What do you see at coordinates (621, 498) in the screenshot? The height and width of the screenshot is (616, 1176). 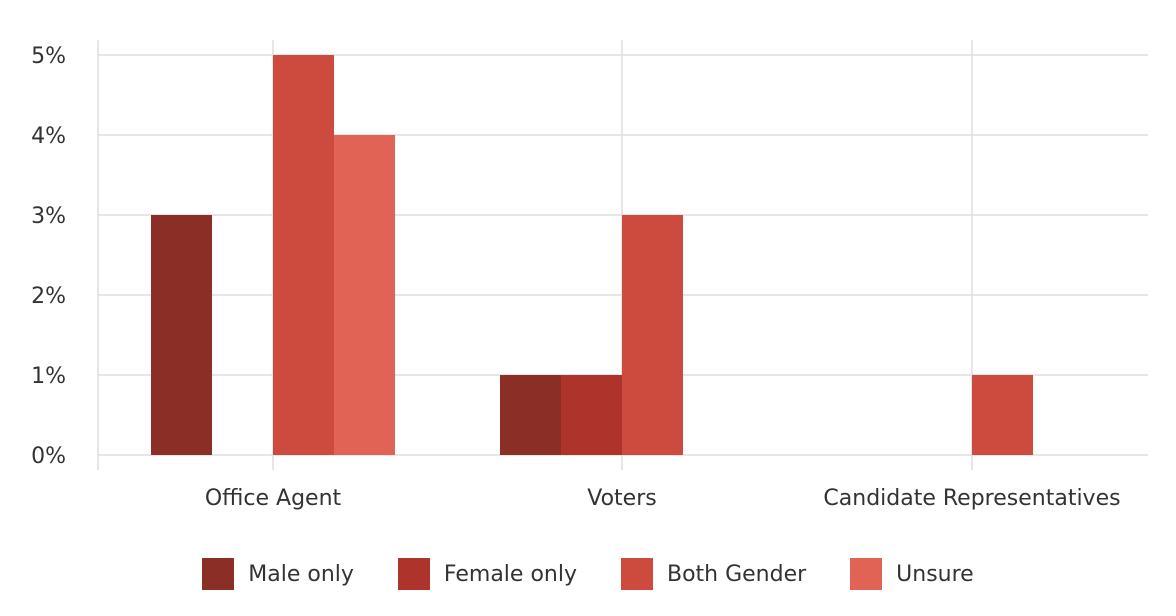 I see `x-category-label: Voters` at bounding box center [621, 498].